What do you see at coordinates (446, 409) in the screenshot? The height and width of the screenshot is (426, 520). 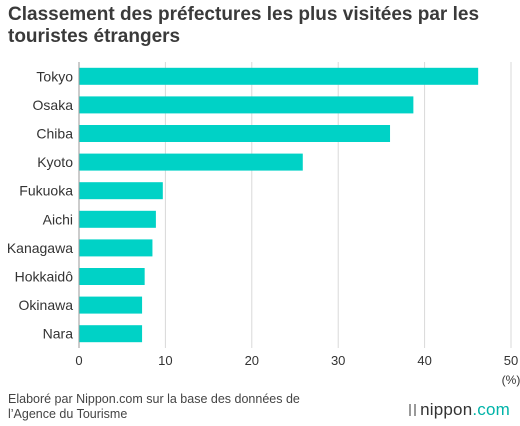 I see `brand-name: nippon` at bounding box center [446, 409].